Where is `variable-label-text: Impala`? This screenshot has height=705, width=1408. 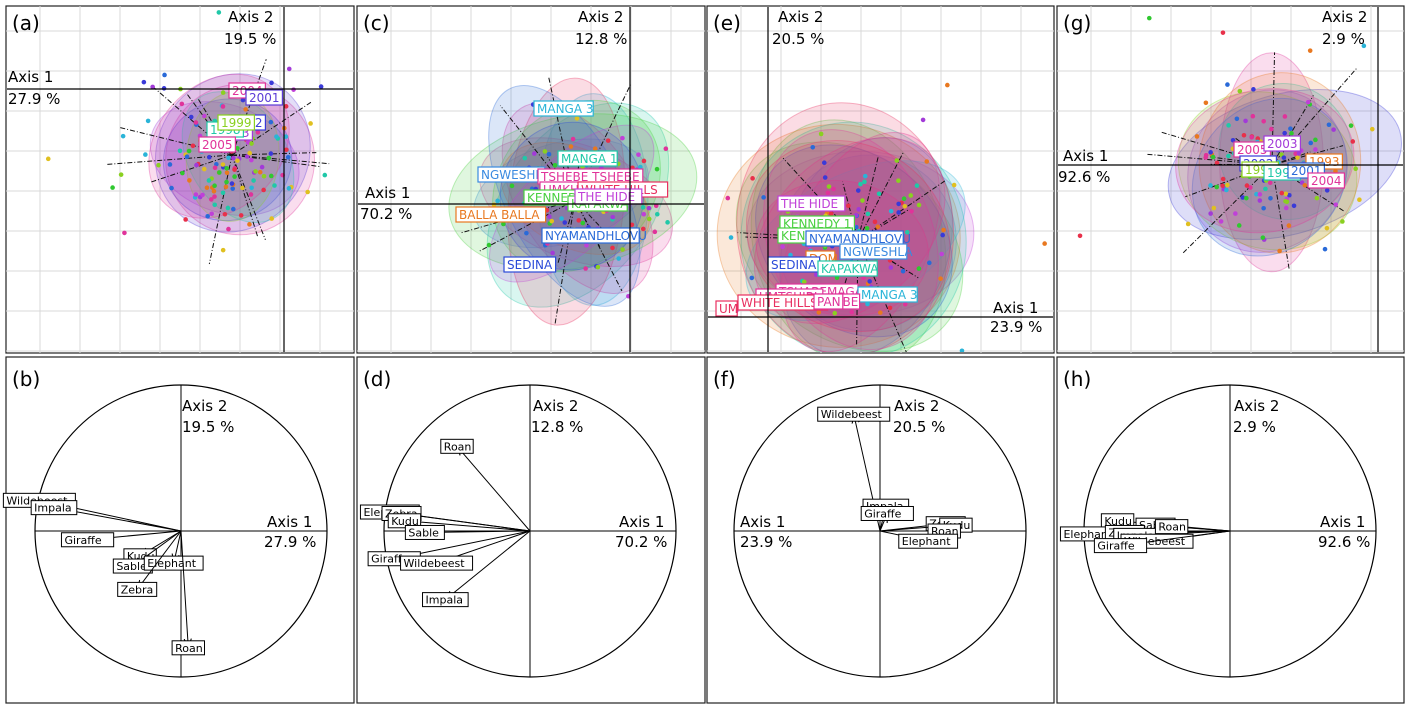
variable-label-text: Impala is located at coordinates (52, 508).